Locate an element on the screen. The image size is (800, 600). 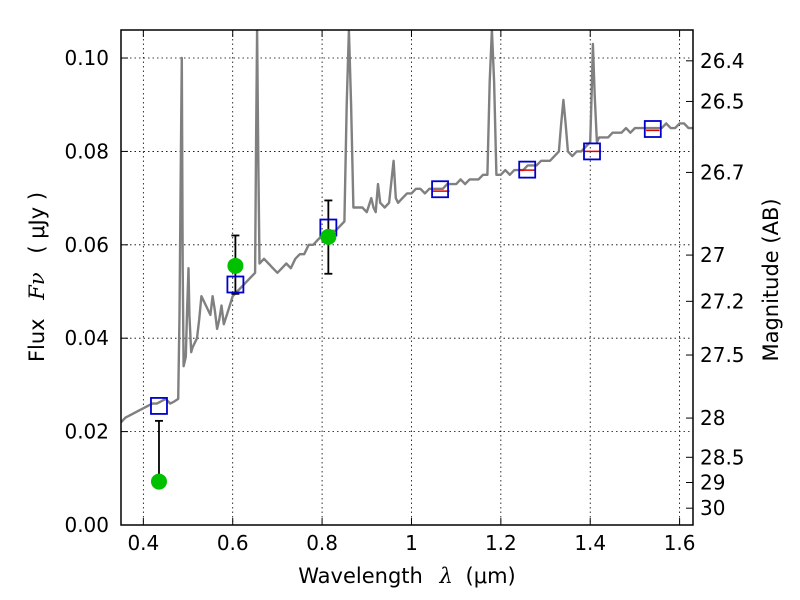
right-tick-label: 26.7 is located at coordinates (722, 172).